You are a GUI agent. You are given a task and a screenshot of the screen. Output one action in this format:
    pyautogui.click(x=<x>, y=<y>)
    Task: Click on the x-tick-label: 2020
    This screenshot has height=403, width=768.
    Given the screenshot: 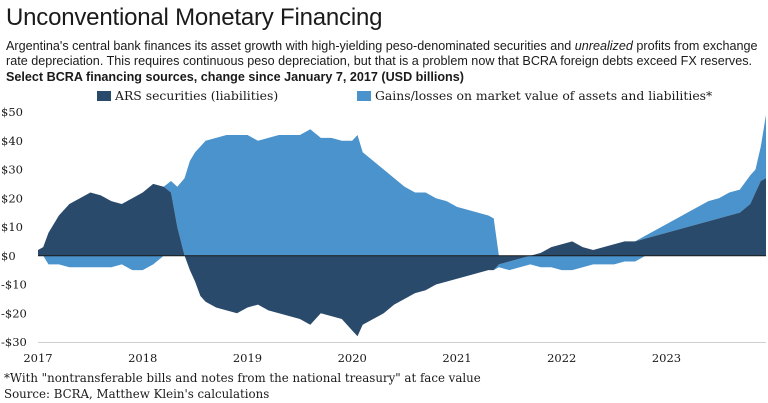 What is the action you would take?
    pyautogui.click(x=352, y=358)
    